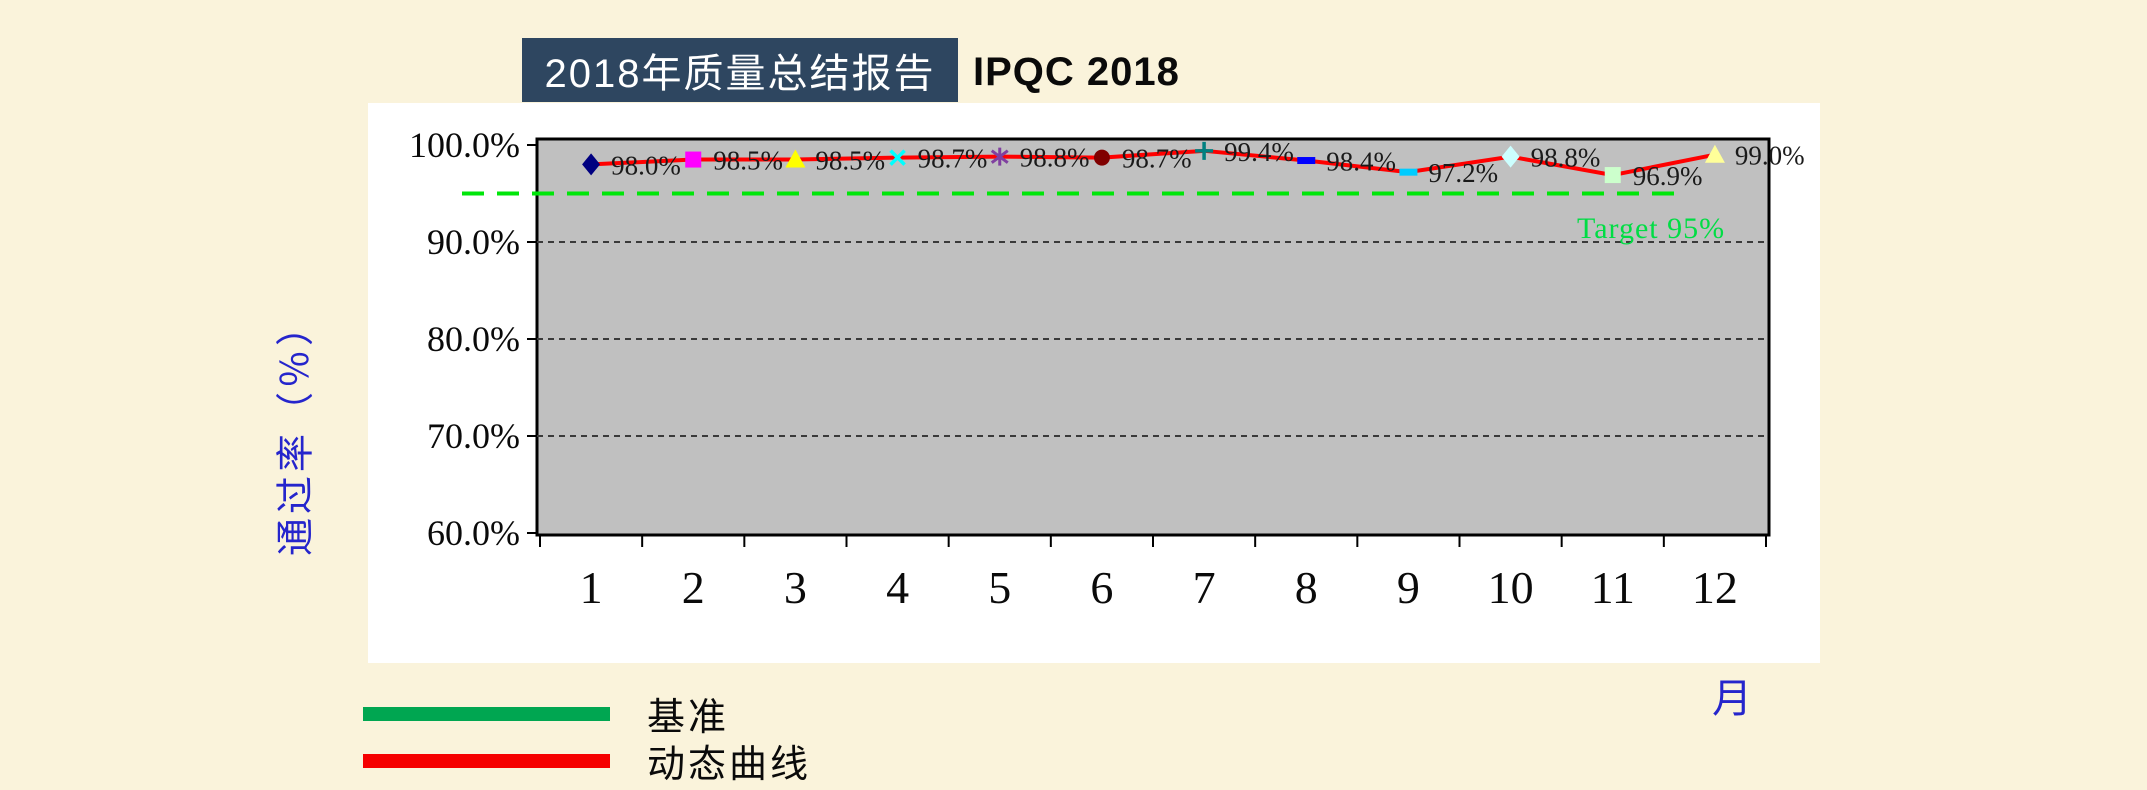 The height and width of the screenshot is (790, 2147). What do you see at coordinates (1511, 587) in the screenshot?
I see `x-tick-label: 10` at bounding box center [1511, 587].